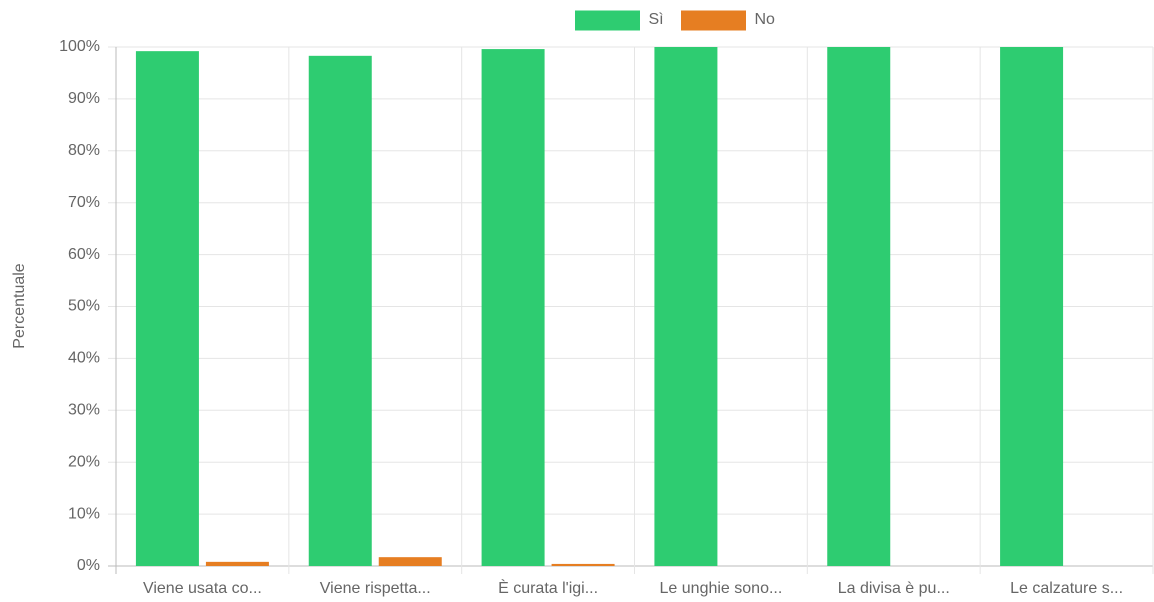 The image size is (1154, 602). Describe the element at coordinates (84, 513) in the screenshot. I see `y-tick-label: 10%` at that location.